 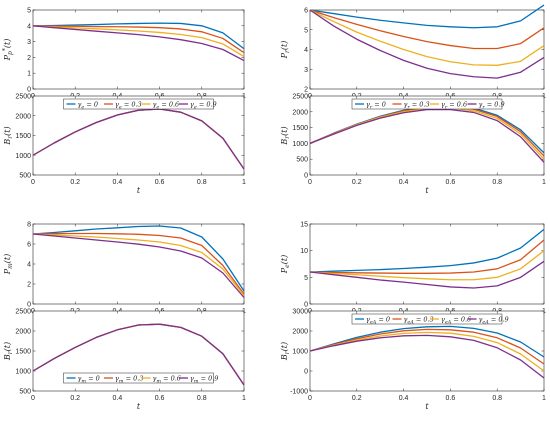 I want to click on legend-entry-1: γm = 0, so click(x=89, y=379).